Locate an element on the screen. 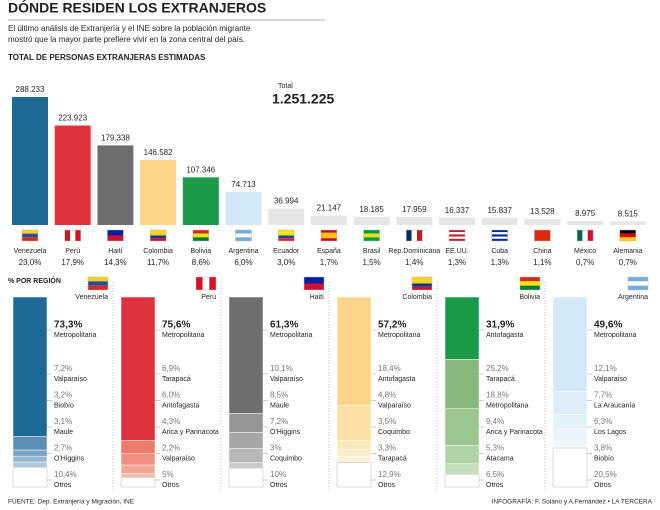  category-label: España is located at coordinates (329, 251).